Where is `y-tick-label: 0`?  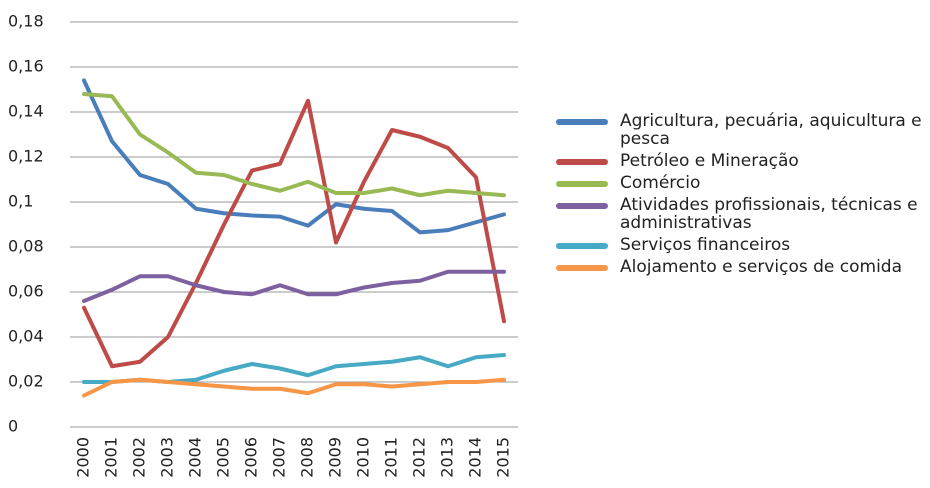
y-tick-label: 0 is located at coordinates (13, 426).